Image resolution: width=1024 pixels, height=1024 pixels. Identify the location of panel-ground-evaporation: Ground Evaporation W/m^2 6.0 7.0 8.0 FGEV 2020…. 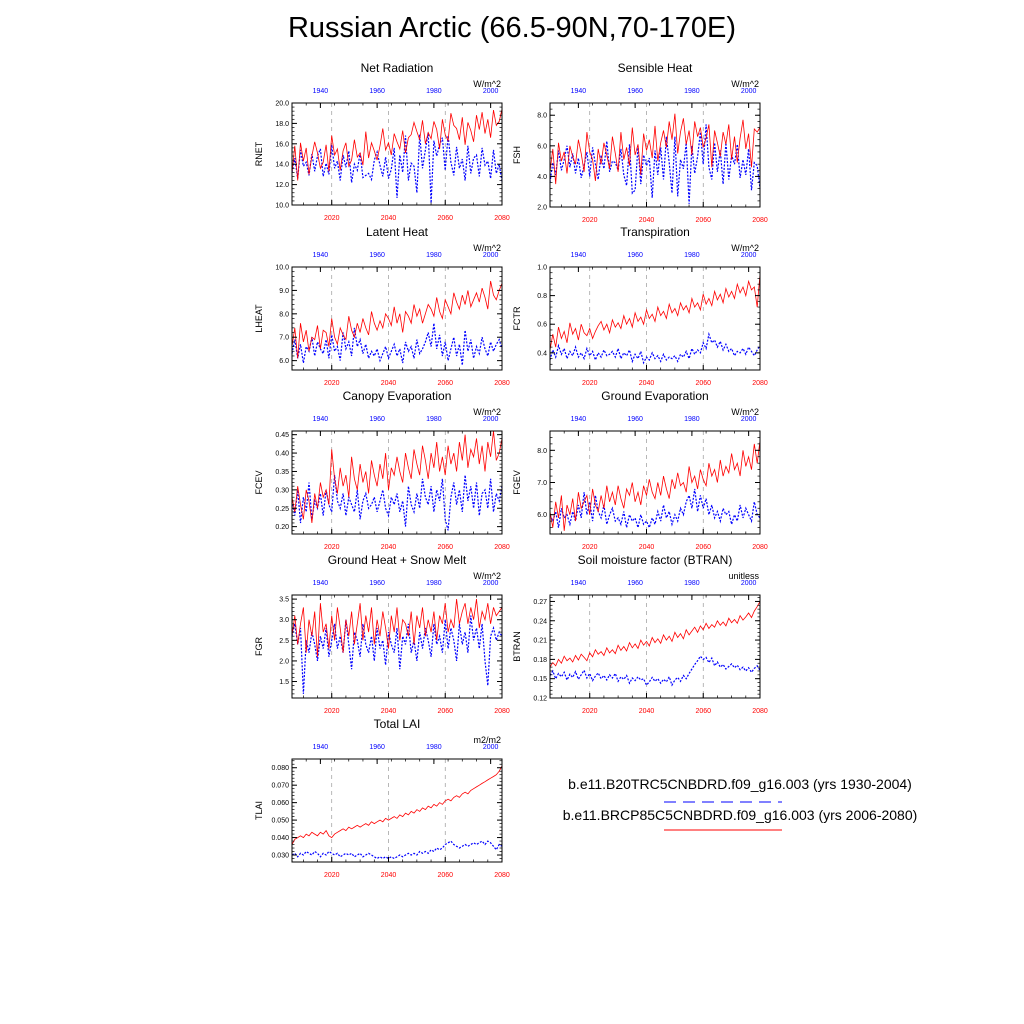
(640, 470).